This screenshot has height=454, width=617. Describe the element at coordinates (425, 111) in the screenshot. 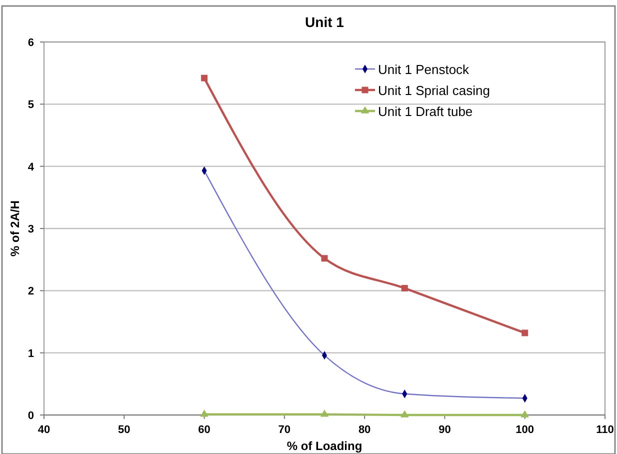

I see `legend-label: Unit 1 Draft tube` at that location.